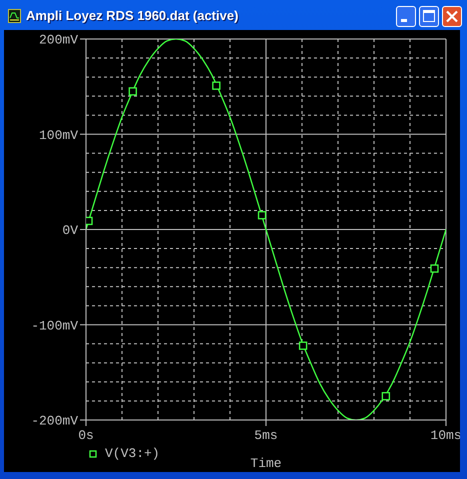 The height and width of the screenshot is (479, 467). I want to click on y-tick-label: -100mV, so click(54, 326).